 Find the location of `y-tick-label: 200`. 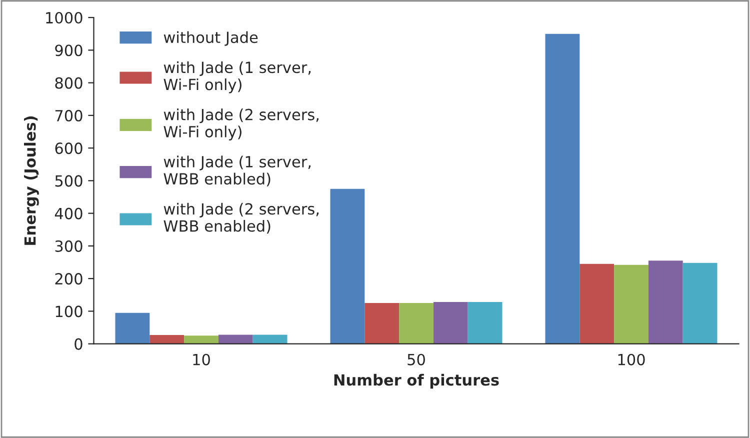

y-tick-label: 200 is located at coordinates (68, 279).